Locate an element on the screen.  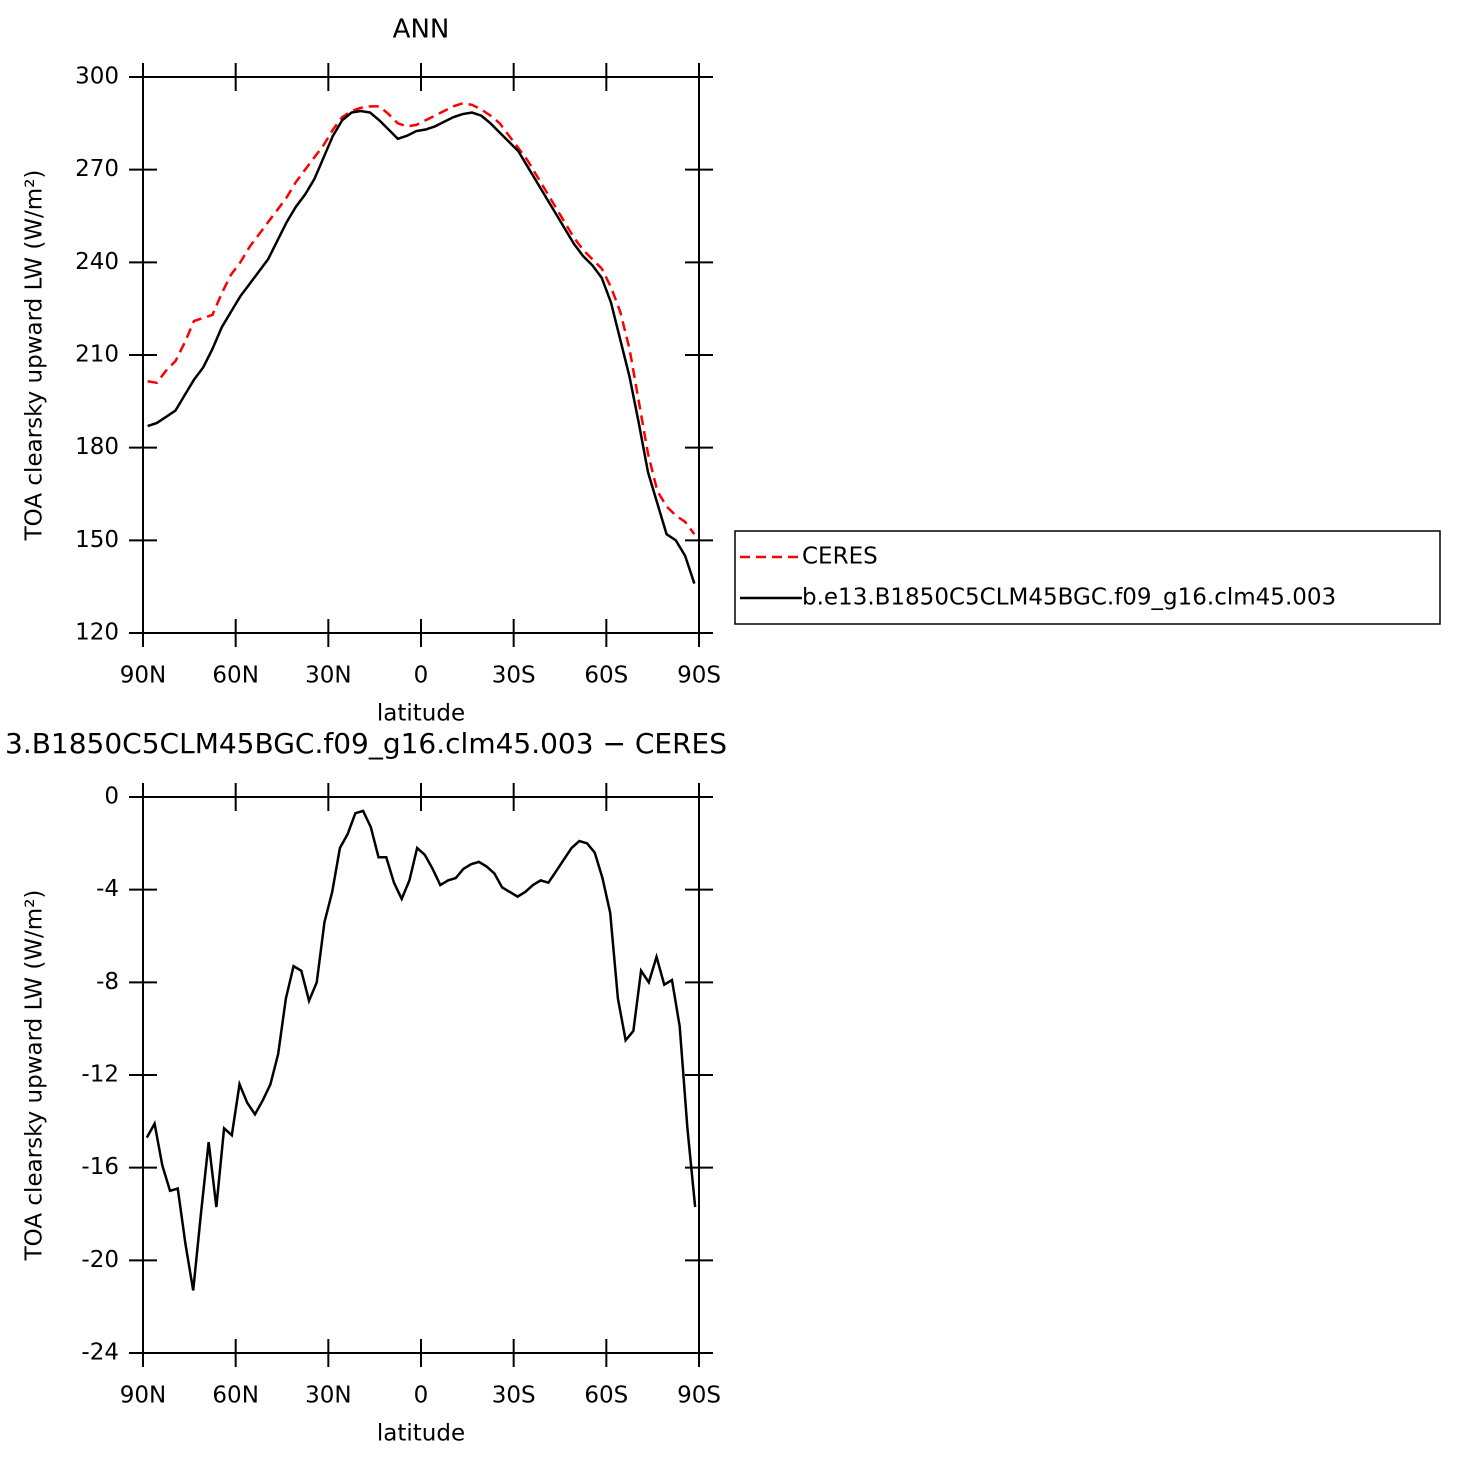
y-tick-label: 180 is located at coordinates (97, 447).